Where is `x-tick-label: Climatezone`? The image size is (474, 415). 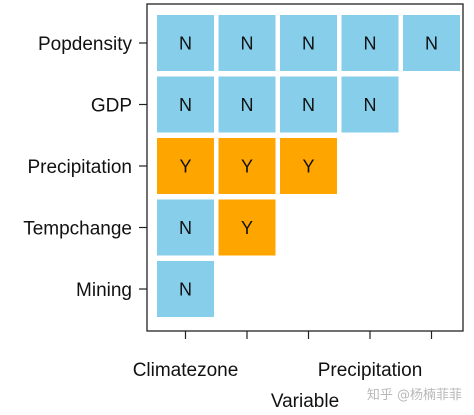
x-tick-label: Climatezone is located at coordinates (186, 370).